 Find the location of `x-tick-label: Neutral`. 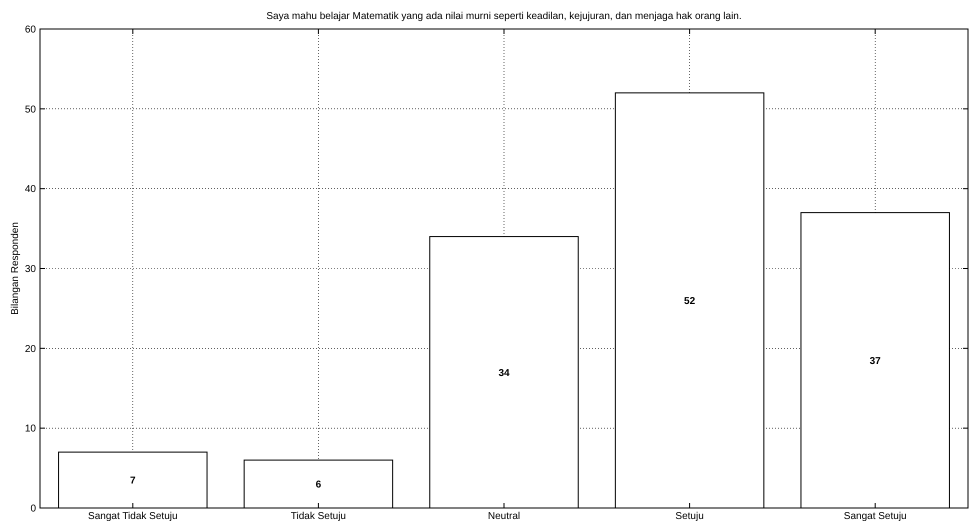

x-tick-label: Neutral is located at coordinates (504, 516).